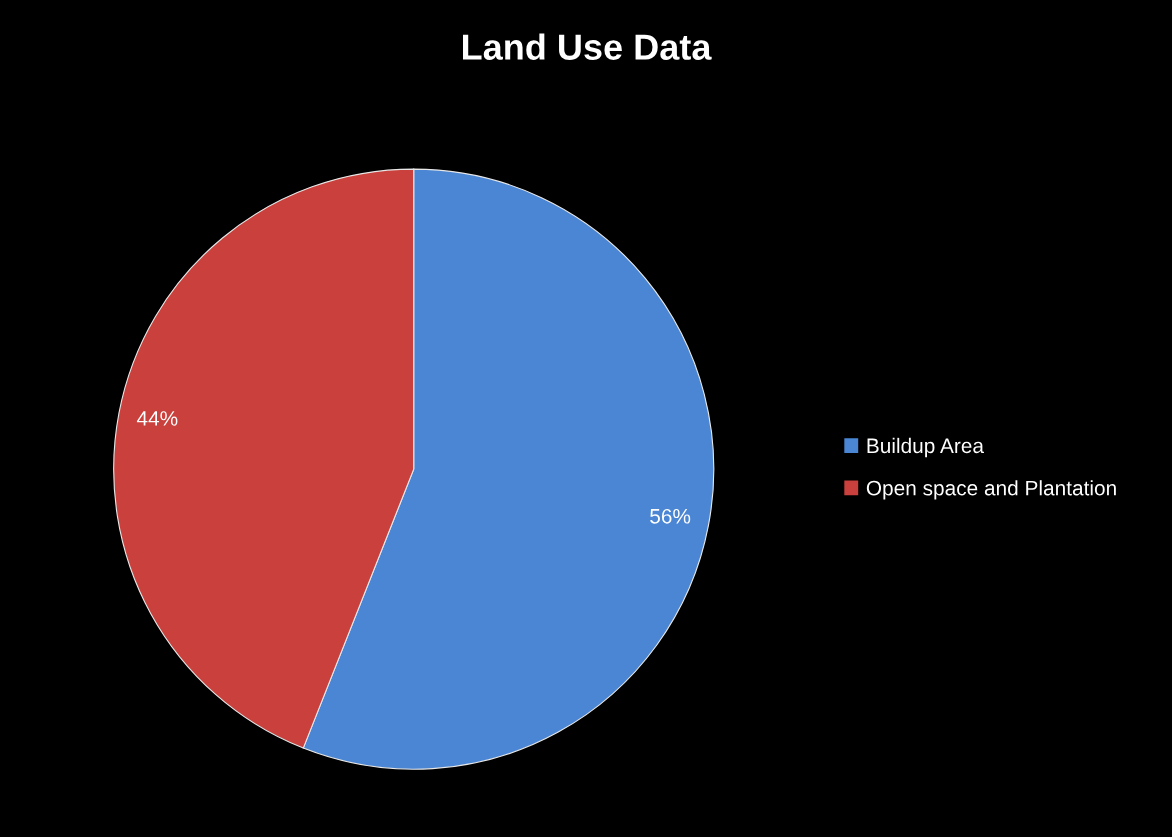 Image resolution: width=1172 pixels, height=837 pixels. Describe the element at coordinates (587, 46) in the screenshot. I see `chart-title: Land Use Data` at that location.